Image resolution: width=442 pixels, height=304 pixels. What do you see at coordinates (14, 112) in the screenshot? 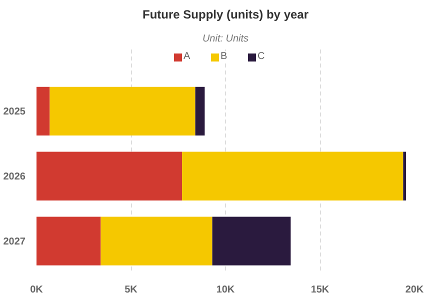
I see `y-tick-label: 2025` at bounding box center [14, 112].